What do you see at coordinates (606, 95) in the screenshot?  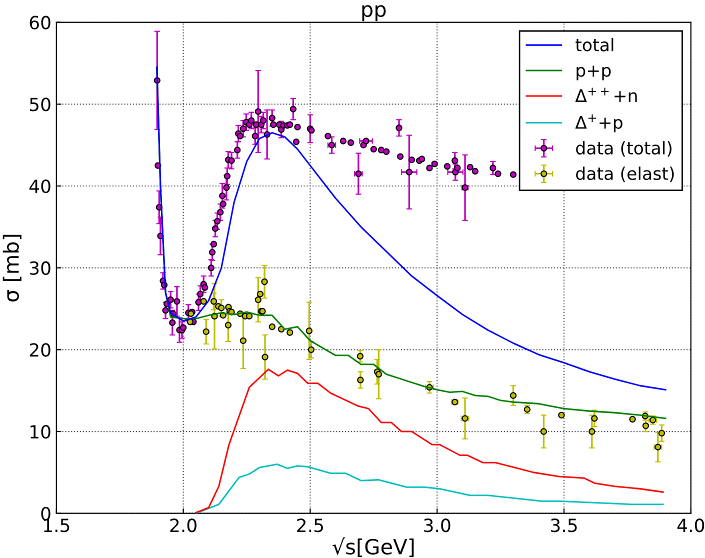 I see `legend-label: Δ$^{++}$+n` at bounding box center [606, 95].